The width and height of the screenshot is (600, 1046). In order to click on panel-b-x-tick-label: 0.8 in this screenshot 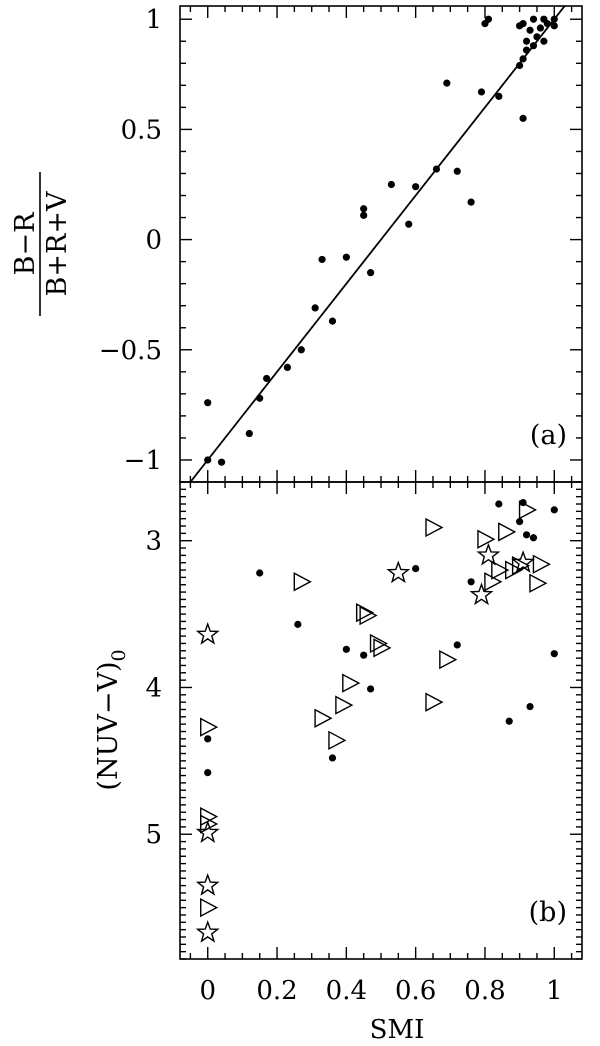, I will do `click(484, 991)`.